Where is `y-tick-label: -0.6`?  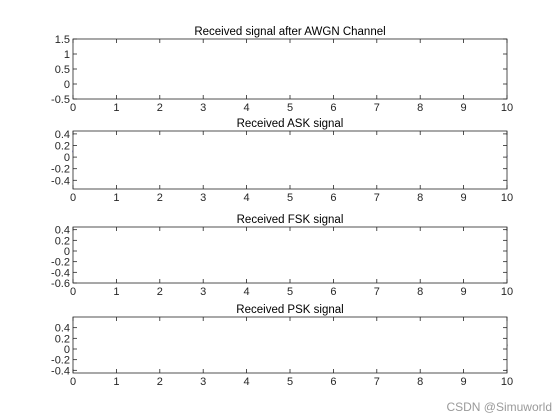
y-tick-label: -0.6 is located at coordinates (60, 284).